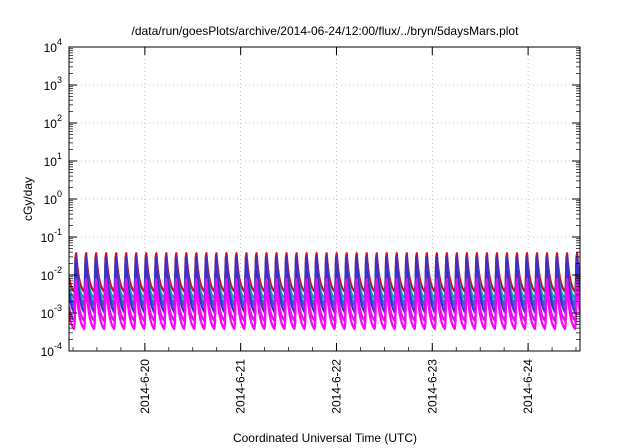 Image resolution: width=640 pixels, height=448 pixels. What do you see at coordinates (53, 46) in the screenshot?
I see `y-tick-label: 10⁴` at bounding box center [53, 46].